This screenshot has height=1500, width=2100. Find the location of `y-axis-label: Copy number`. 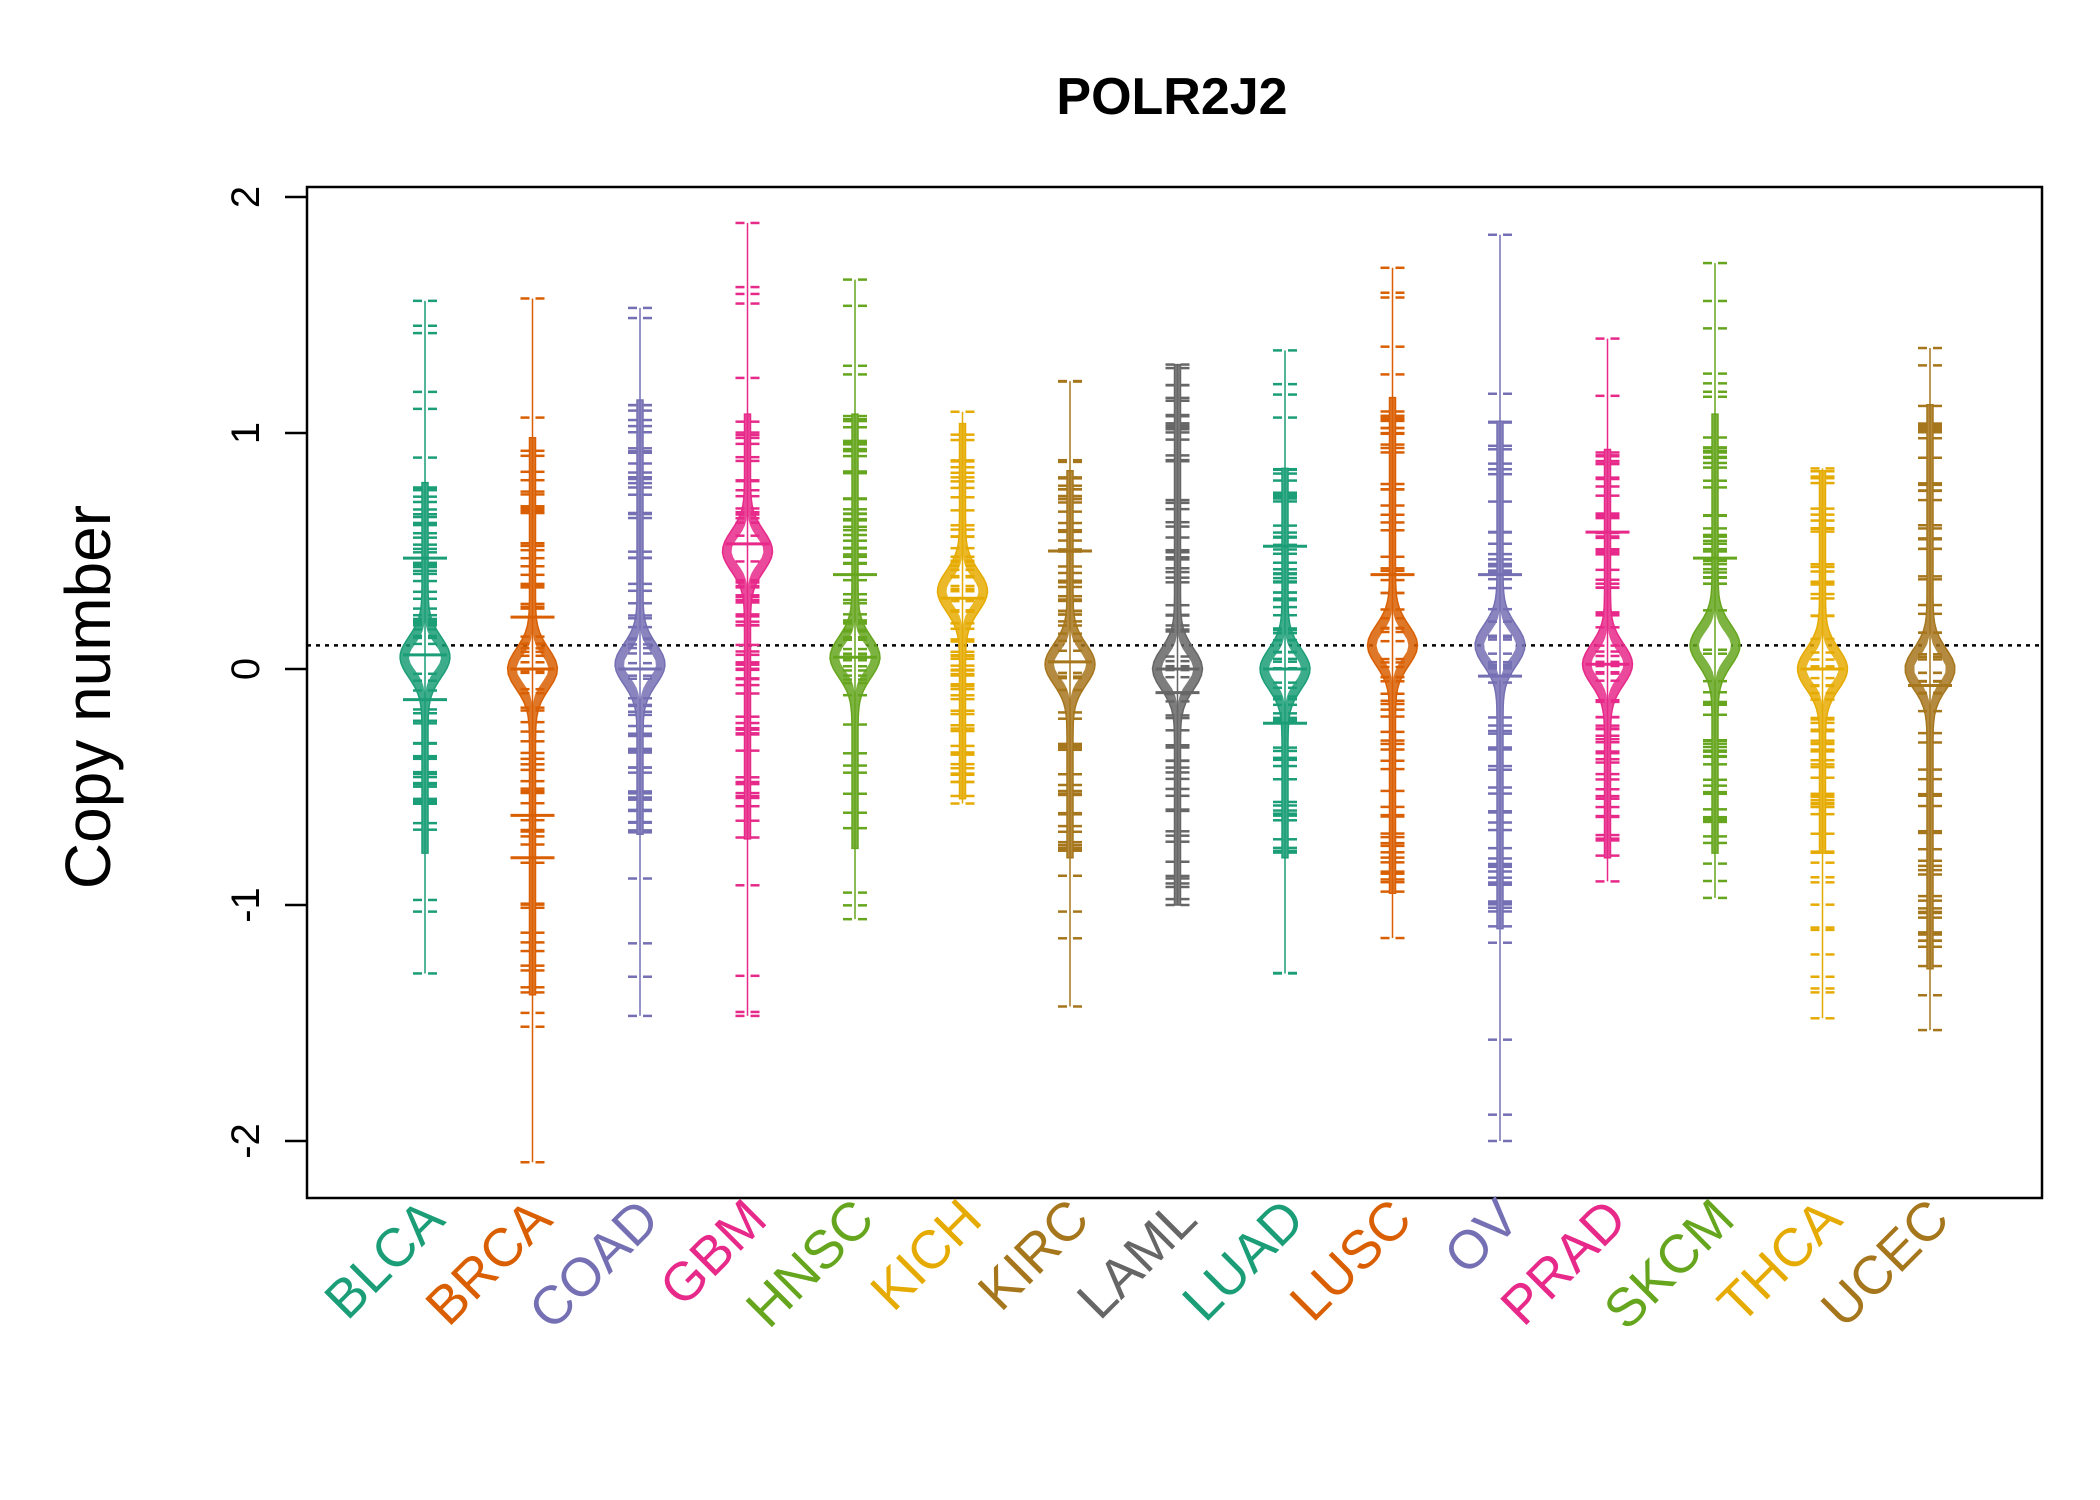

y-axis-label: Copy number is located at coordinates (88, 697).